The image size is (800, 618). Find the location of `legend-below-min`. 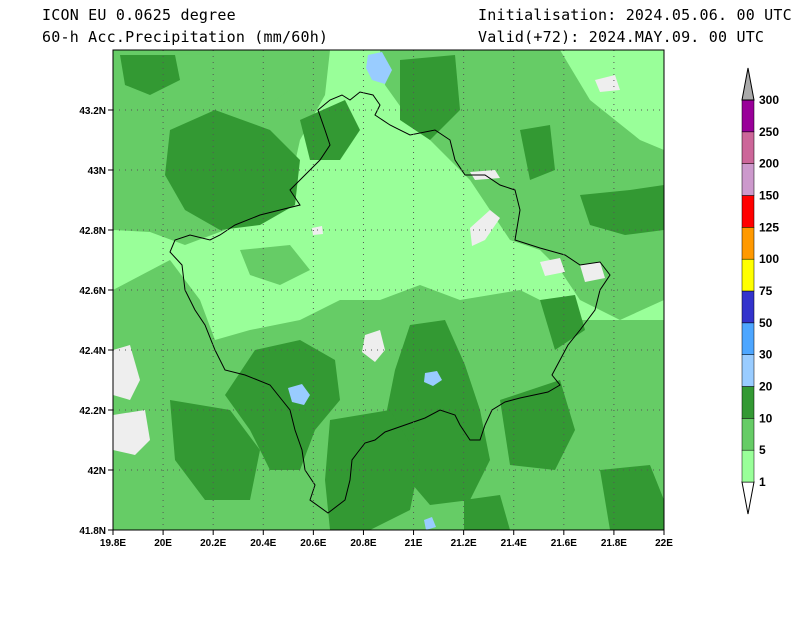

legend-below-min is located at coordinates (748, 498).